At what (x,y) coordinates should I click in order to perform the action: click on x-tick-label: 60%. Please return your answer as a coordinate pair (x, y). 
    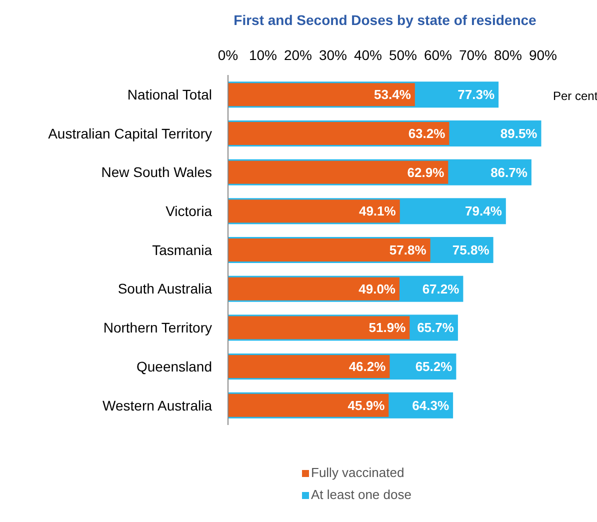
    Looking at the image, I should click on (438, 55).